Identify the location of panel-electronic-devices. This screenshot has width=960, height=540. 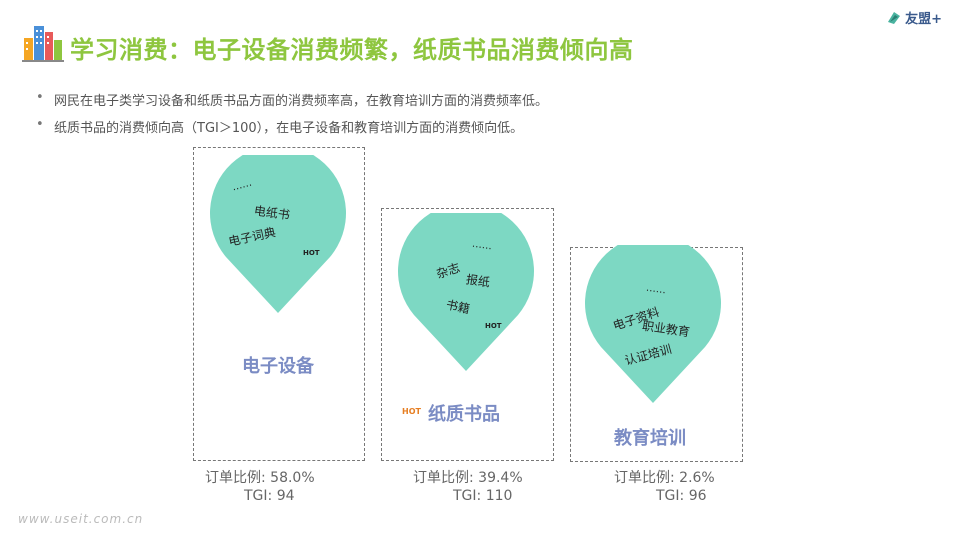
(279, 304).